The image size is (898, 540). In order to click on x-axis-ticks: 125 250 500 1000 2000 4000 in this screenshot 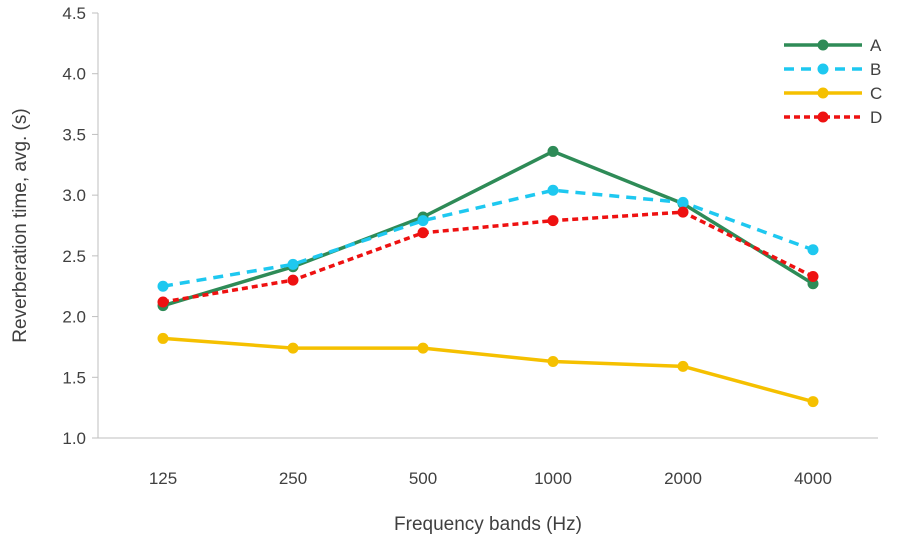, I will do `click(490, 478)`.